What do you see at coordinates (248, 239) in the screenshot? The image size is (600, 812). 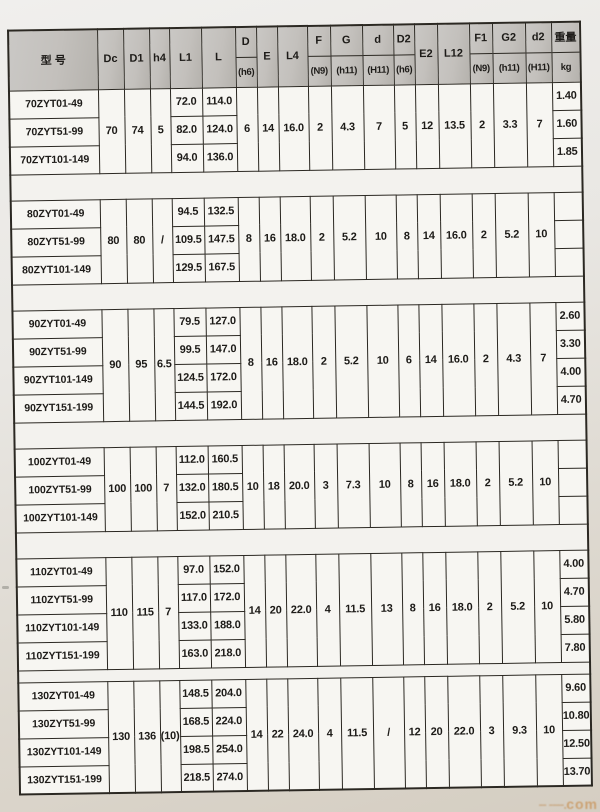 I see `D-cell: 8` at bounding box center [248, 239].